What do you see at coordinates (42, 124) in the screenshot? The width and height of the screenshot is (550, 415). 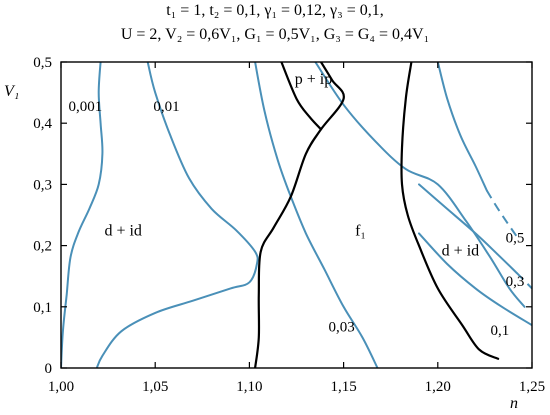 I see `y-tick-label: 0,4` at bounding box center [42, 124].